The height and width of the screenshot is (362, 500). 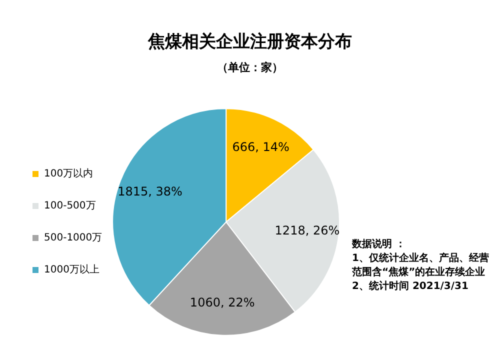 What do you see at coordinates (411, 287) in the screenshot?
I see `text: 2、统计时间 2021/3/31` at bounding box center [411, 287].